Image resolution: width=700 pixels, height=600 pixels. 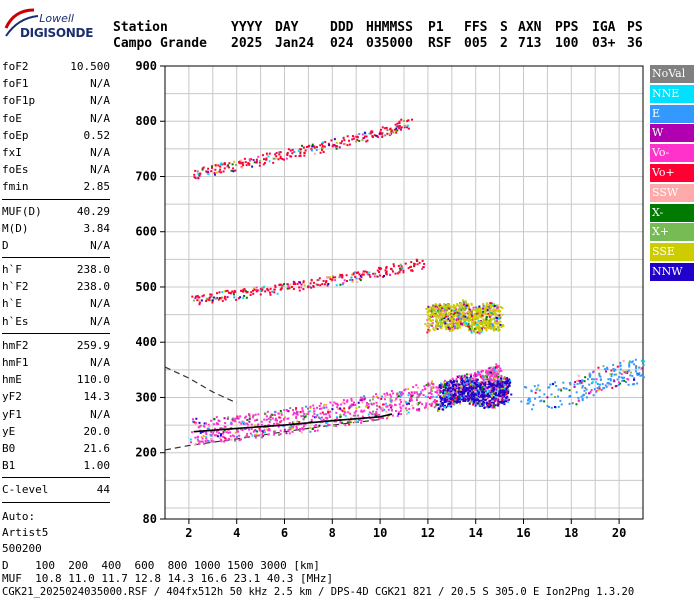 I want to click on param-label: h`E, so click(x=12, y=304).